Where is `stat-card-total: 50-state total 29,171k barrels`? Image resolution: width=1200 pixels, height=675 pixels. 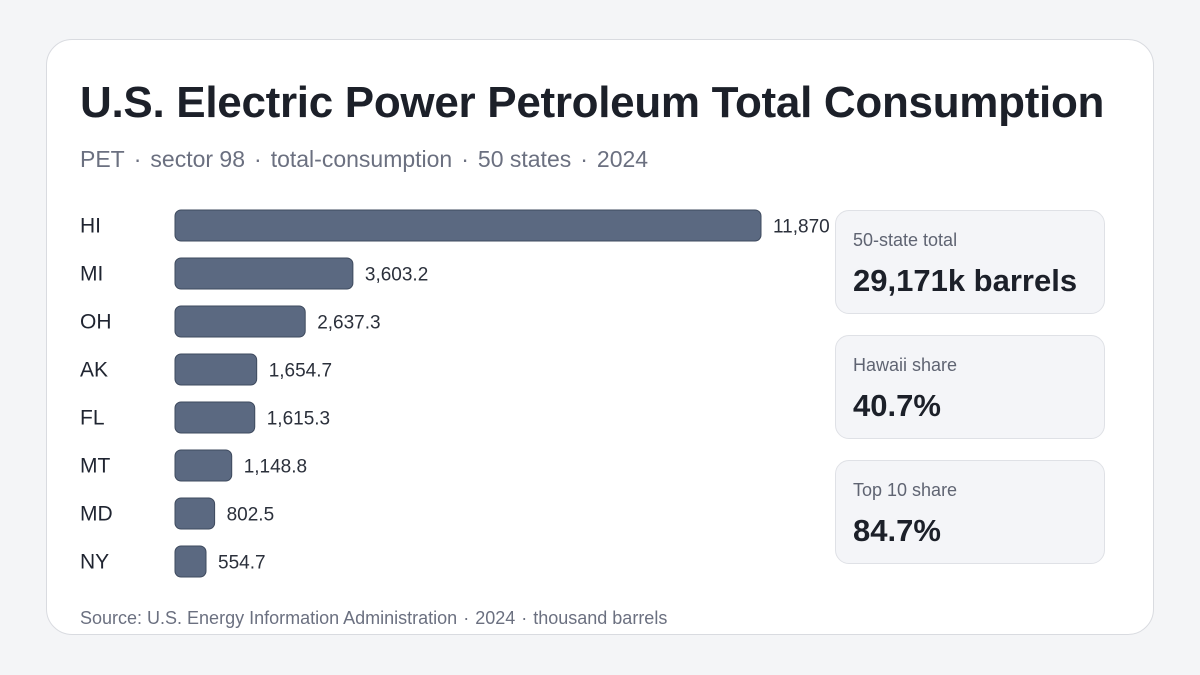 stat-card-total: 50-state total 29,171k barrels is located at coordinates (970, 262).